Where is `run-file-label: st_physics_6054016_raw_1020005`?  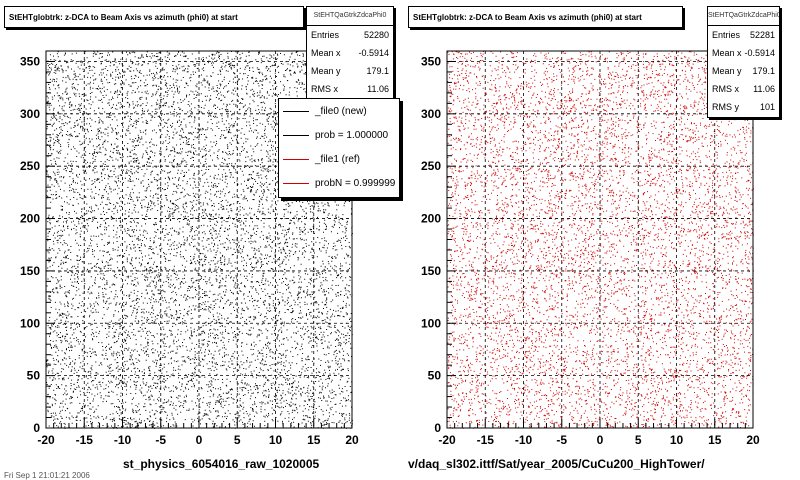
run-file-label: st_physics_6054016_raw_1020005 is located at coordinates (221, 464).